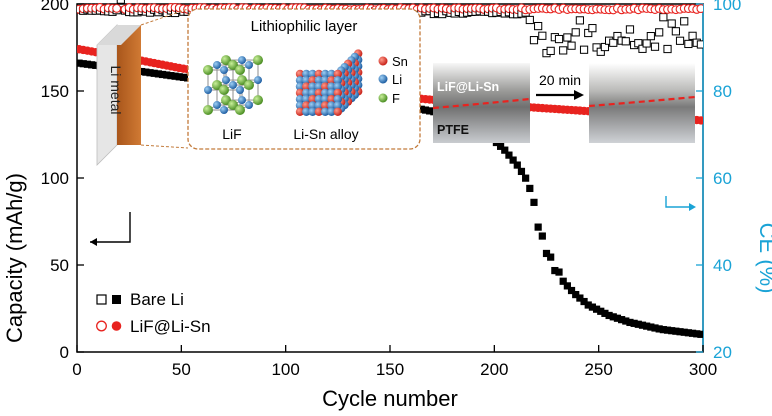 This screenshot has width=772, height=416. What do you see at coordinates (64, 352) in the screenshot?
I see `y-tick-label: 0` at bounding box center [64, 352].